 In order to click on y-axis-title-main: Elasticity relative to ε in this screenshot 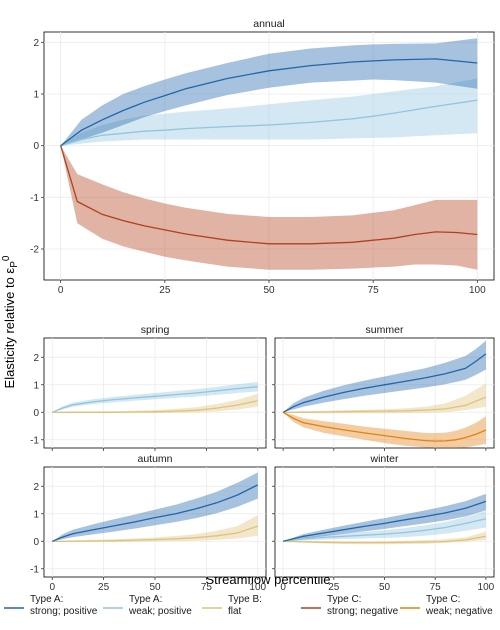, I will do `click(9, 328)`.